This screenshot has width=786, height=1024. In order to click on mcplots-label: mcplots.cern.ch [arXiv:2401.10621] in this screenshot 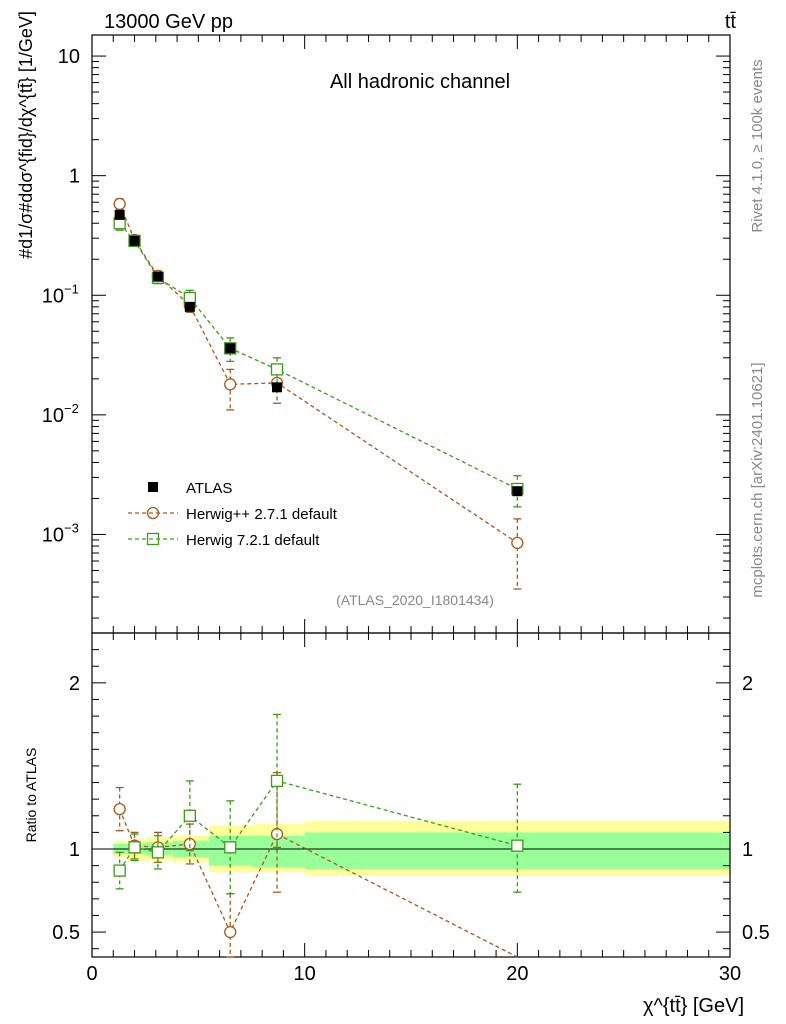, I will do `click(757, 479)`.